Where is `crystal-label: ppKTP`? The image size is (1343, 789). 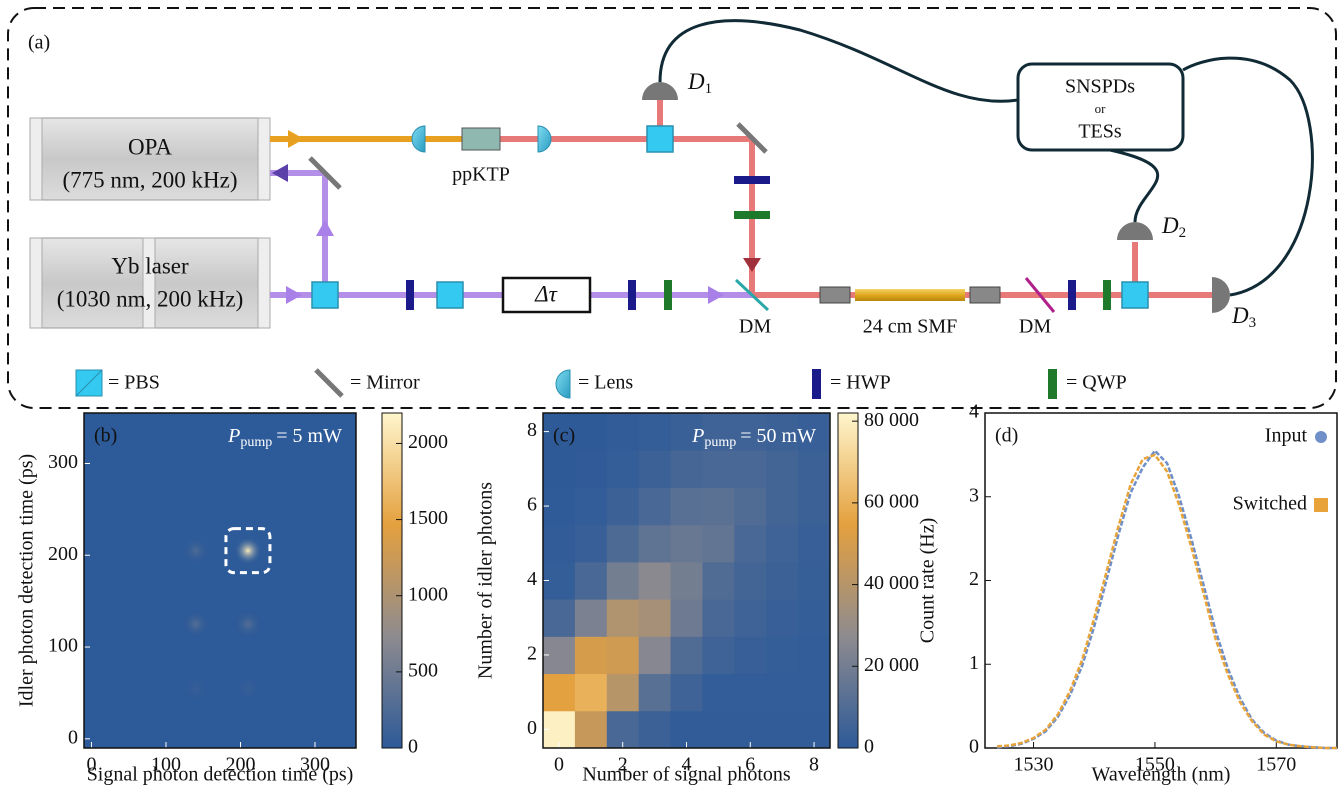 crystal-label: ppKTP is located at coordinates (481, 175).